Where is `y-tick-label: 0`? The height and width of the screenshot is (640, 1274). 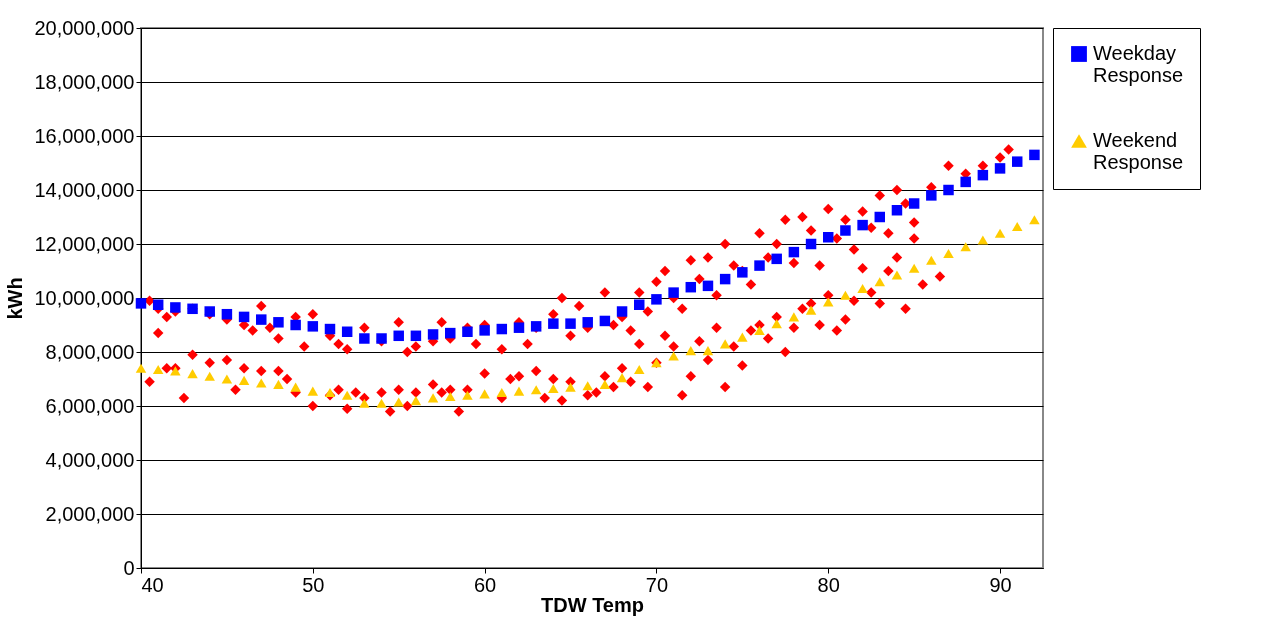
y-tick-label: 0 is located at coordinates (129, 567).